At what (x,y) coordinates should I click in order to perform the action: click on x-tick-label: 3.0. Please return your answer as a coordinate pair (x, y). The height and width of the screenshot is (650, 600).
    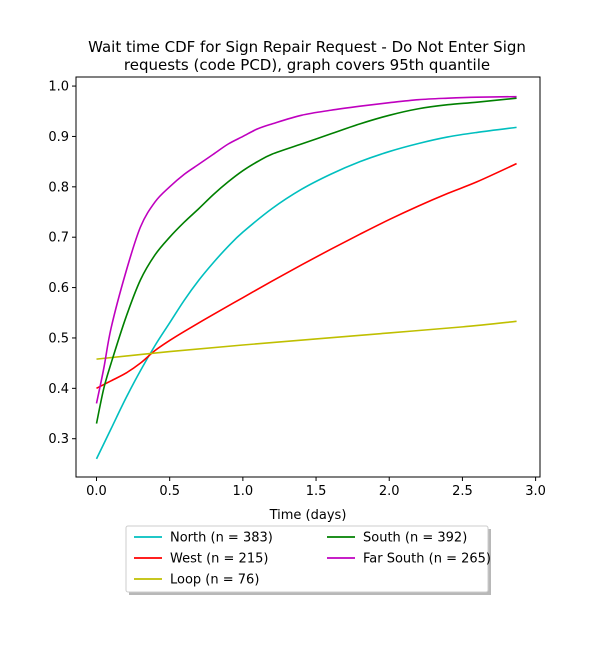
    Looking at the image, I should click on (535, 491).